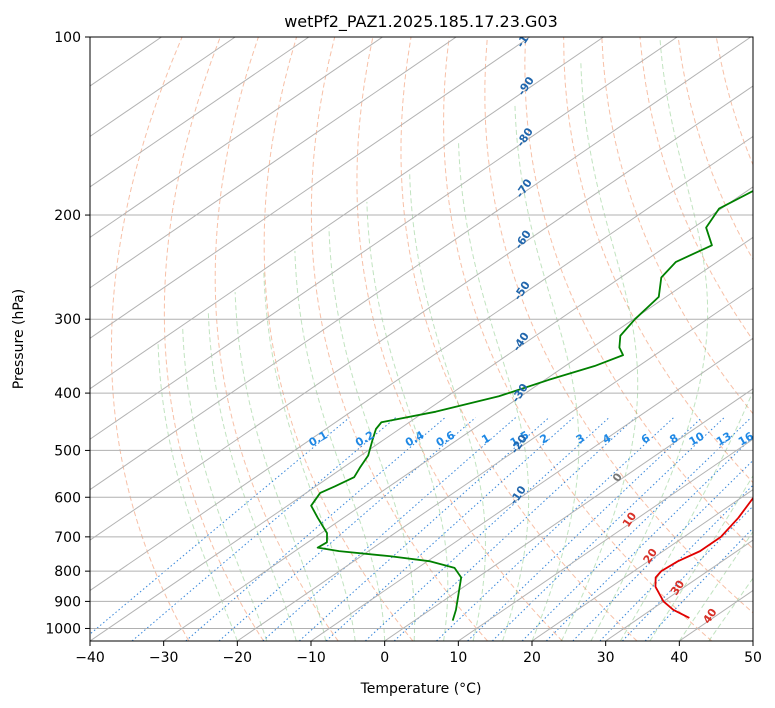  Describe the element at coordinates (19, 339) in the screenshot. I see `y-axis-label: Pressure (hPa)` at that location.